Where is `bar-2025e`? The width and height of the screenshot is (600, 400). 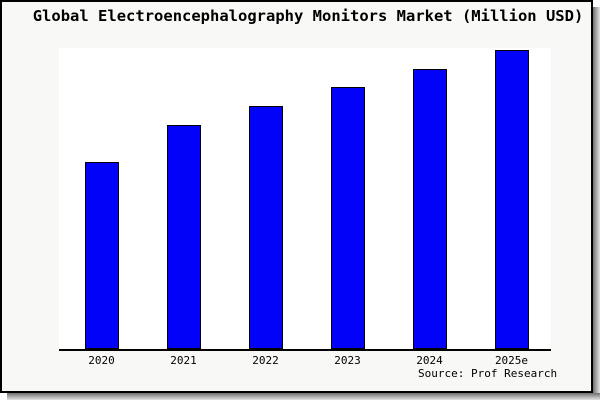 bar-2025e is located at coordinates (511, 199).